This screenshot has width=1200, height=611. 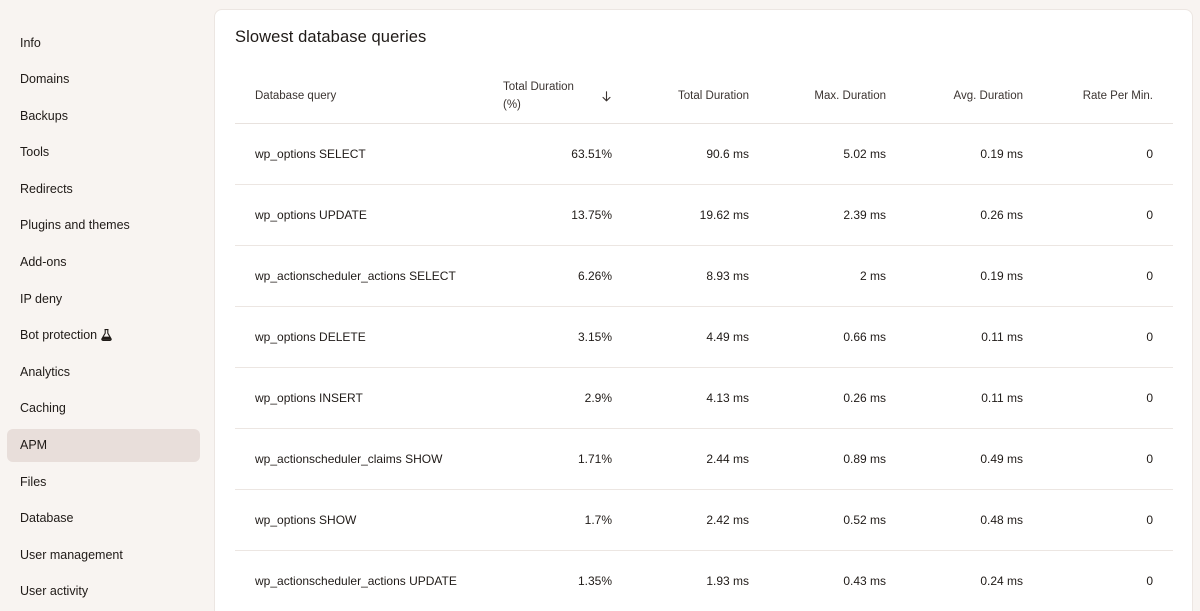 I want to click on cell-query: wp_options SHOW, so click(x=306, y=520).